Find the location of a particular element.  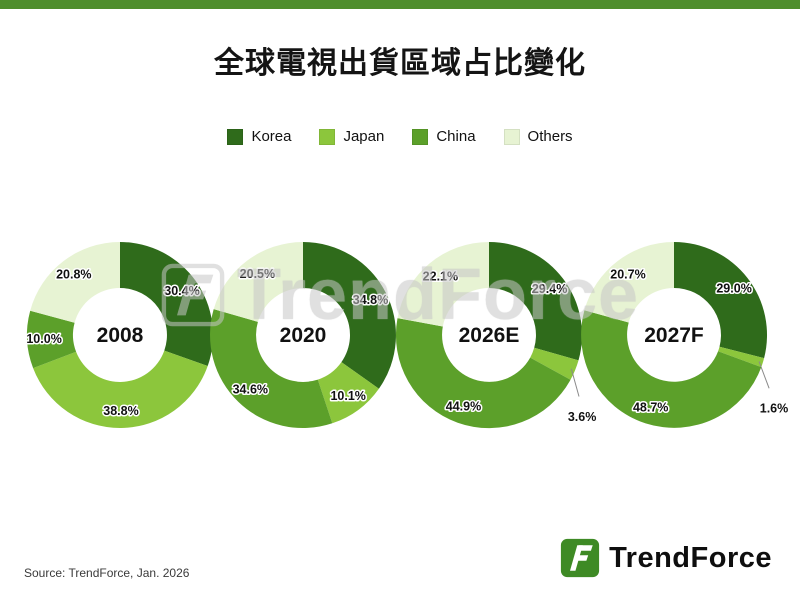

donut-2008-slice-korea is located at coordinates (167, 304).